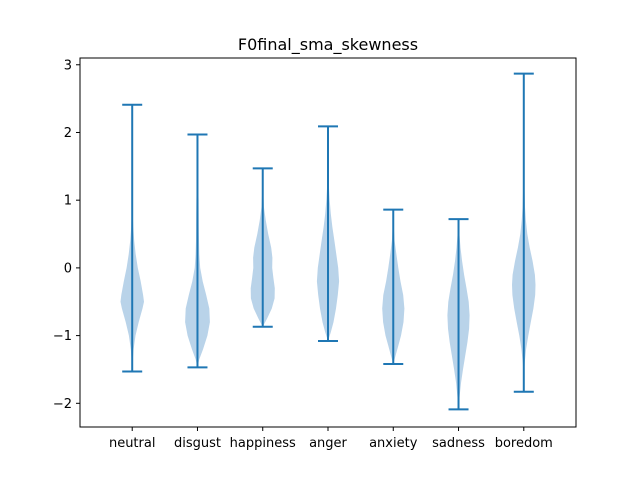 The height and width of the screenshot is (480, 640). Describe the element at coordinates (328, 45) in the screenshot. I see `chart-title: F0final_sma_skewness` at that location.